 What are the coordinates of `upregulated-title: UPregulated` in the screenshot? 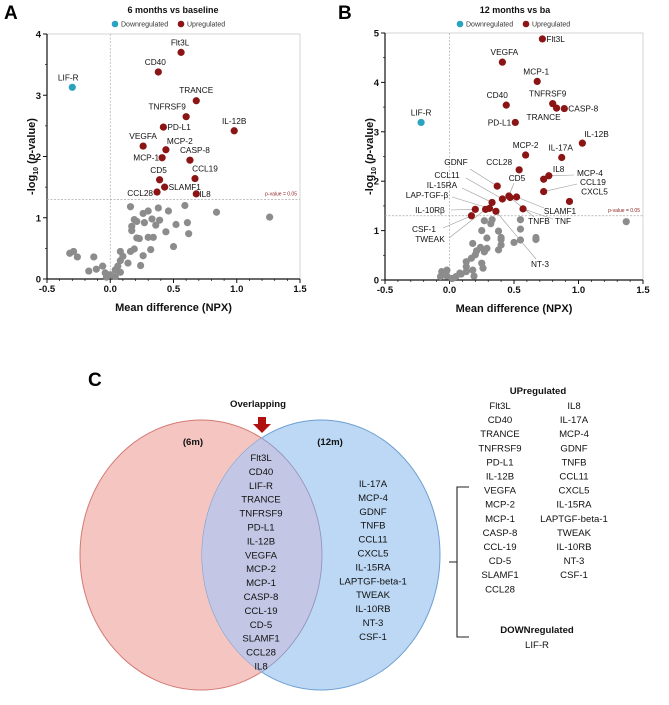 It's located at (538, 391).